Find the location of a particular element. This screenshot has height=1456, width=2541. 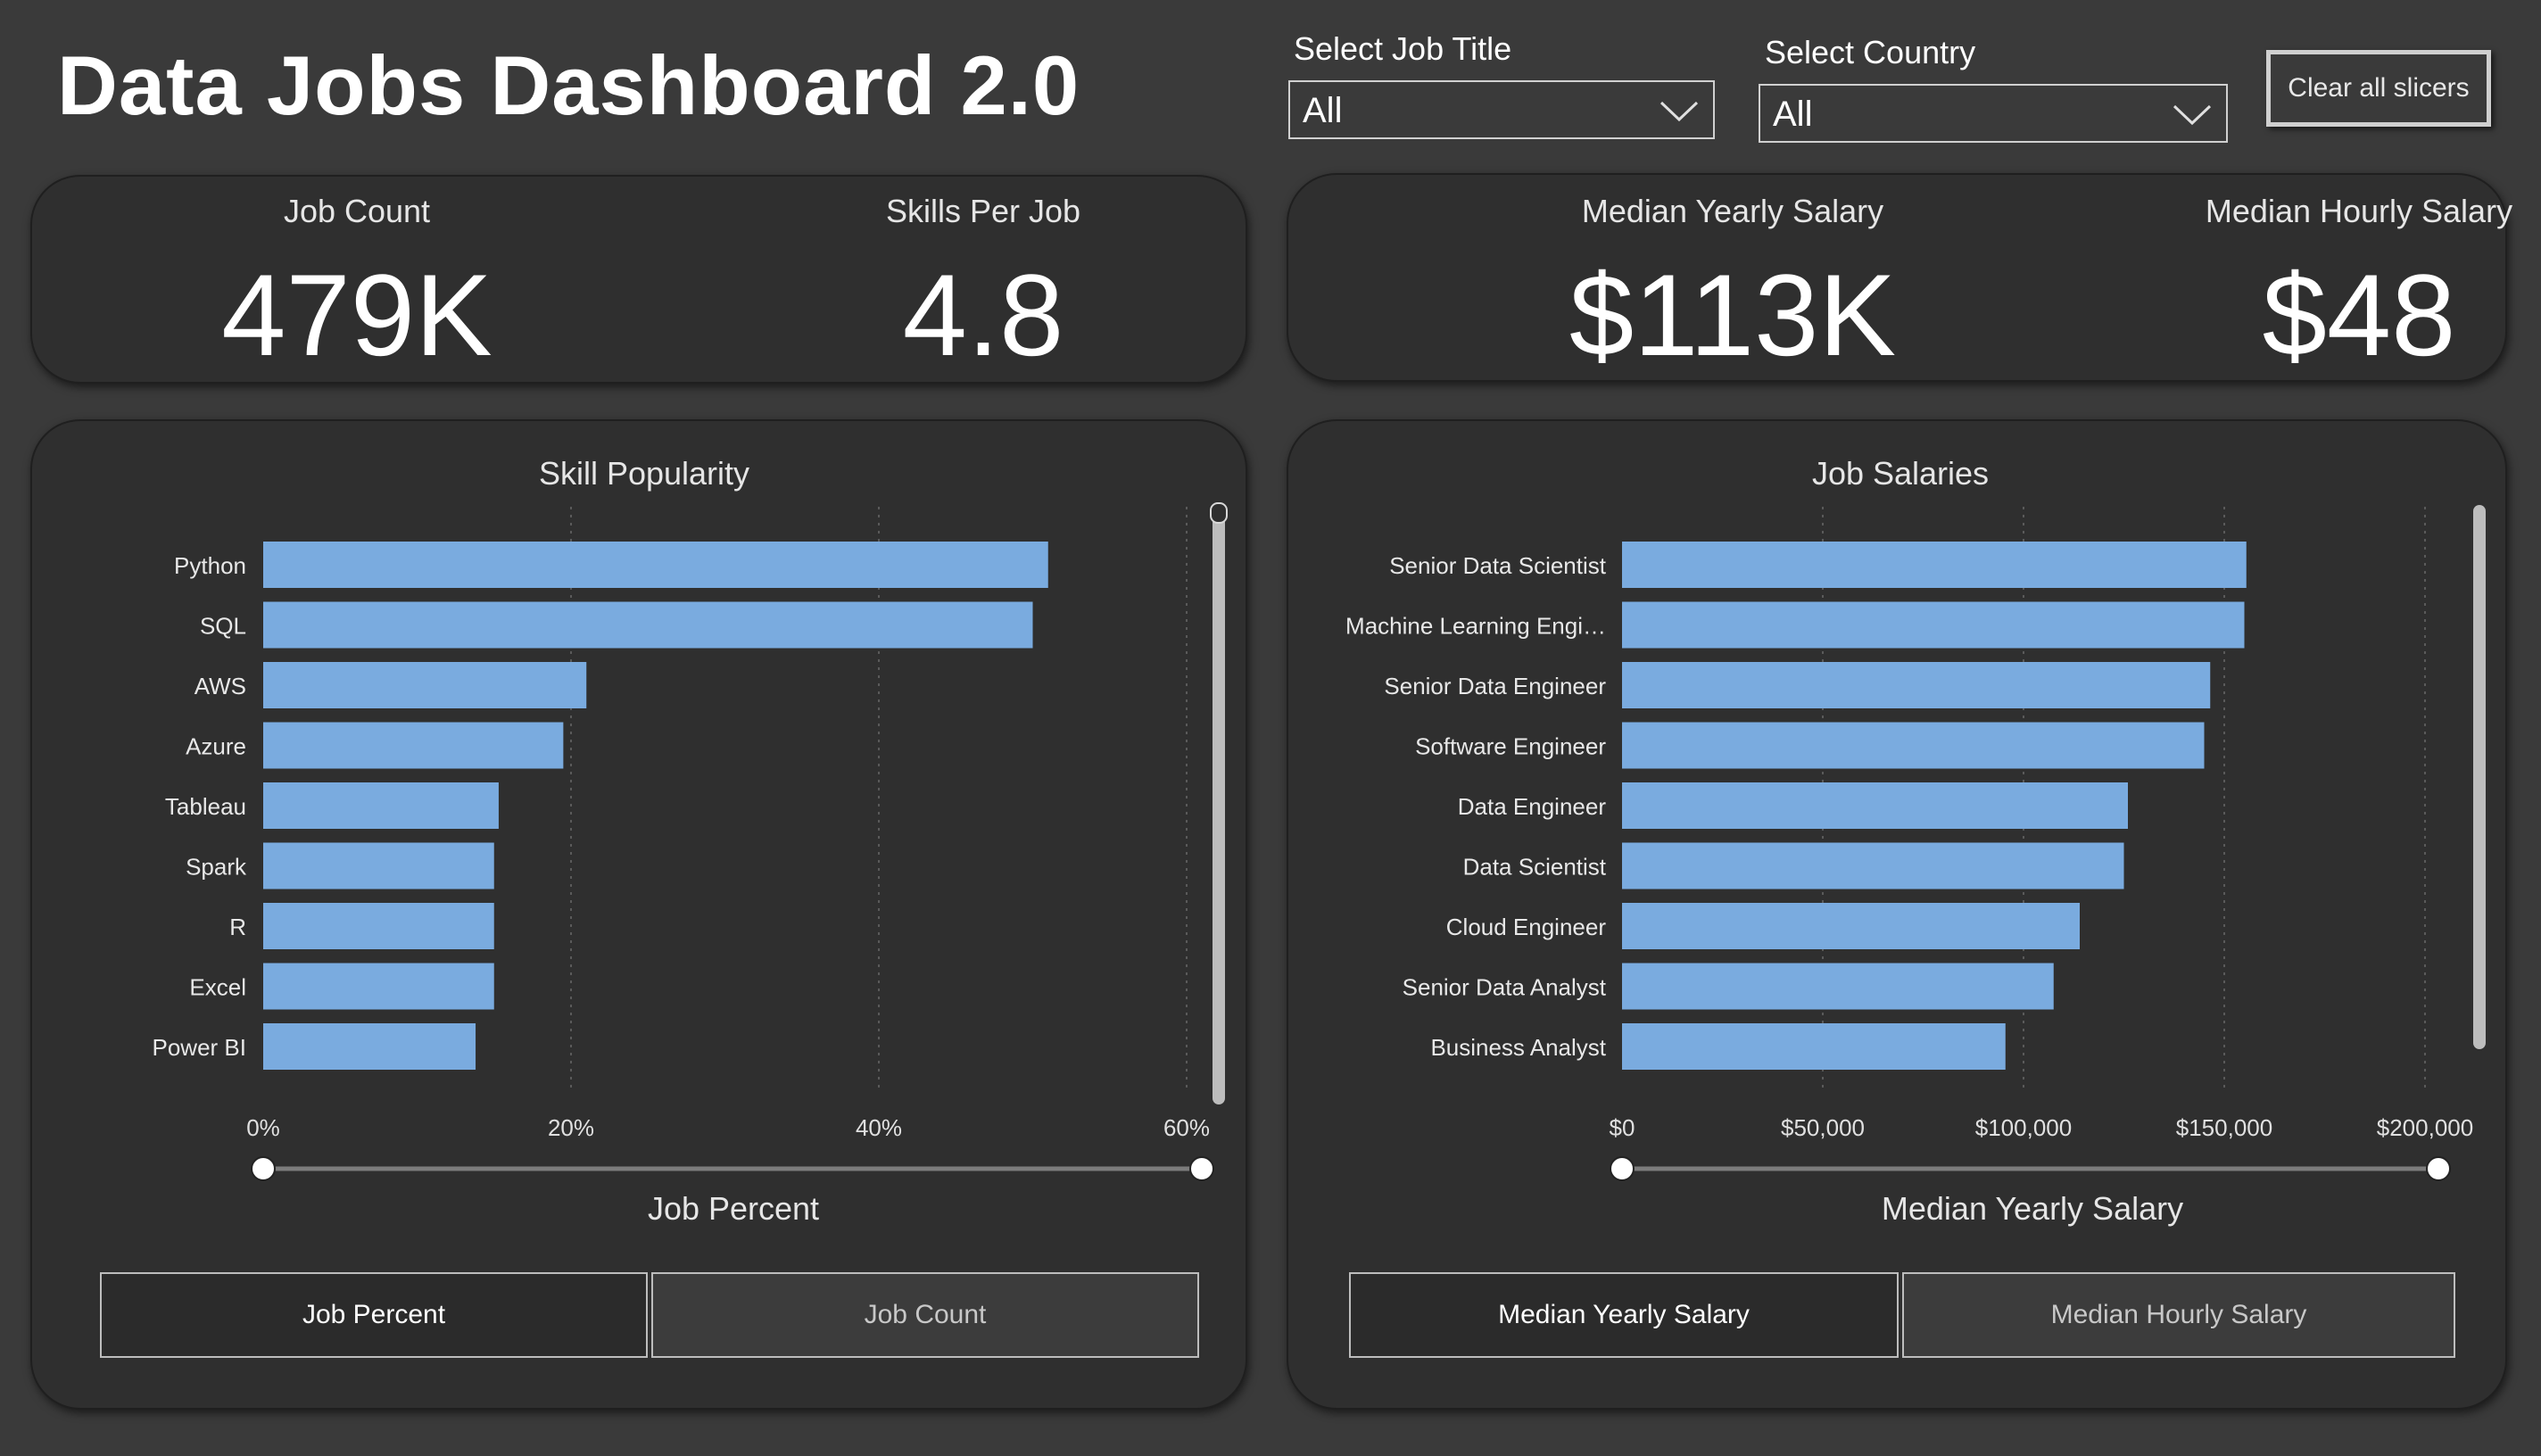

median-yearly-salary-value: $113K is located at coordinates (1732, 315).